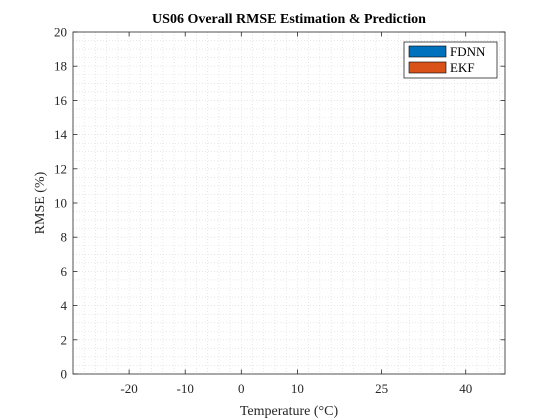  Describe the element at coordinates (60, 168) in the screenshot. I see `y-tick-label: 12` at that location.